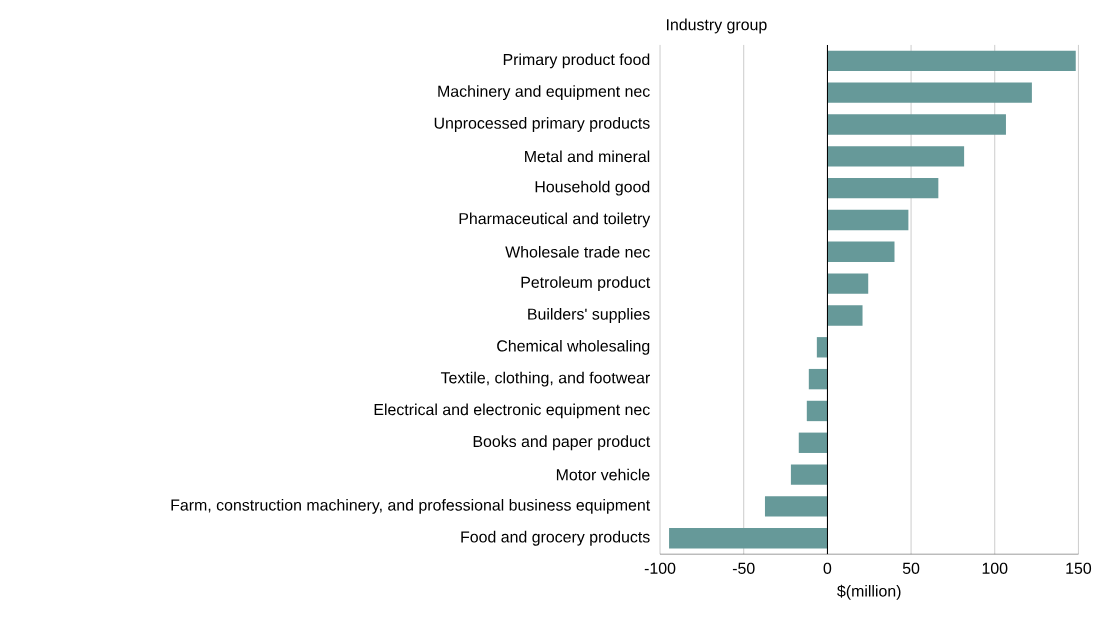 The image size is (1097, 619). I want to click on x-tick-label: 50, so click(911, 568).